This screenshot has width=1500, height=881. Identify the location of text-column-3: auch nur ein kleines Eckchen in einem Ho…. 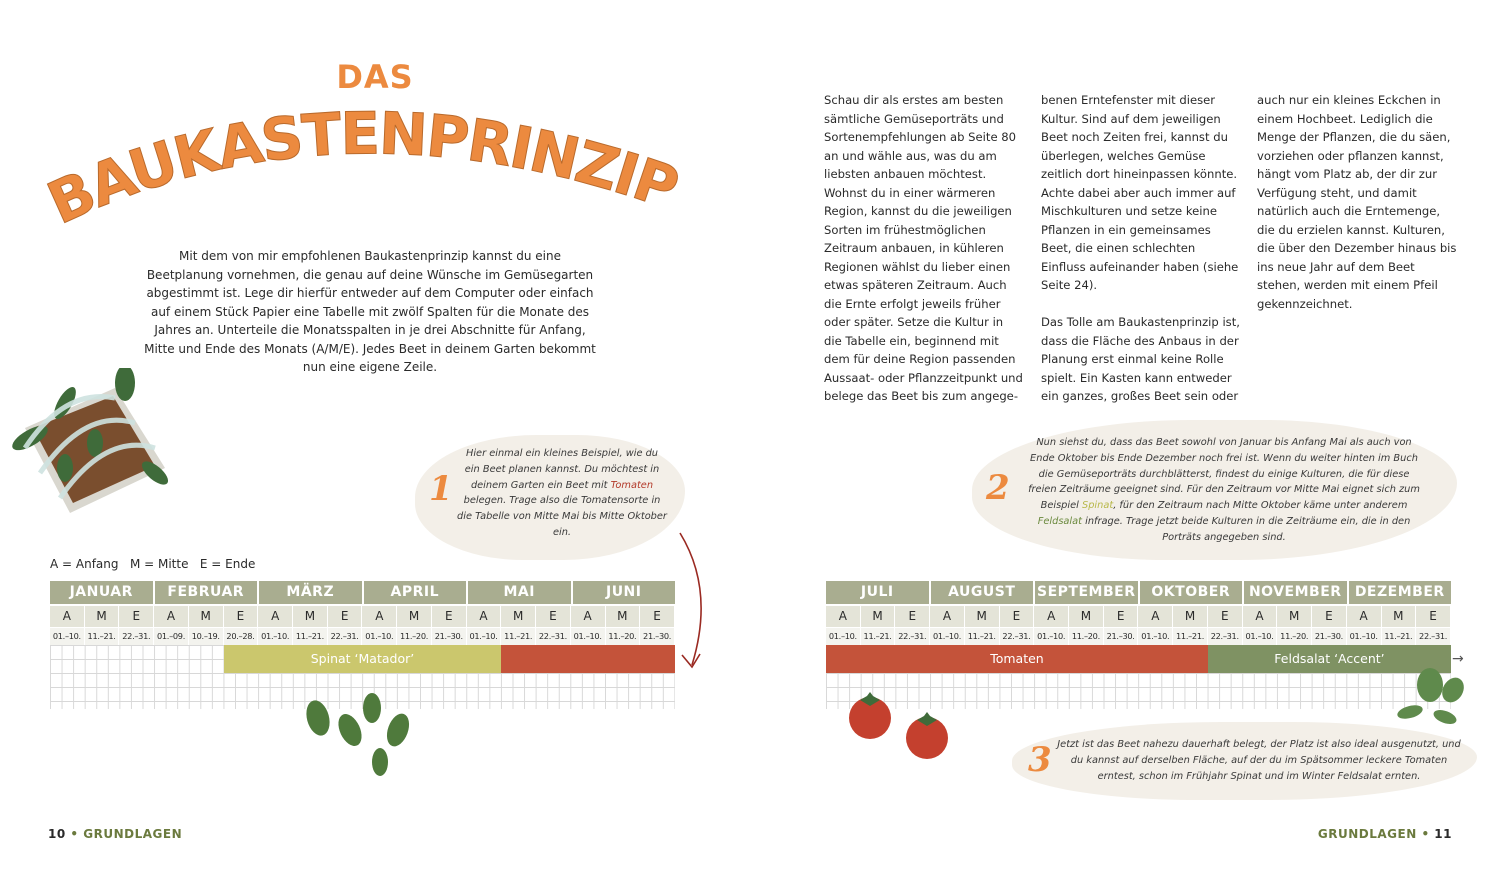
(1357, 211).